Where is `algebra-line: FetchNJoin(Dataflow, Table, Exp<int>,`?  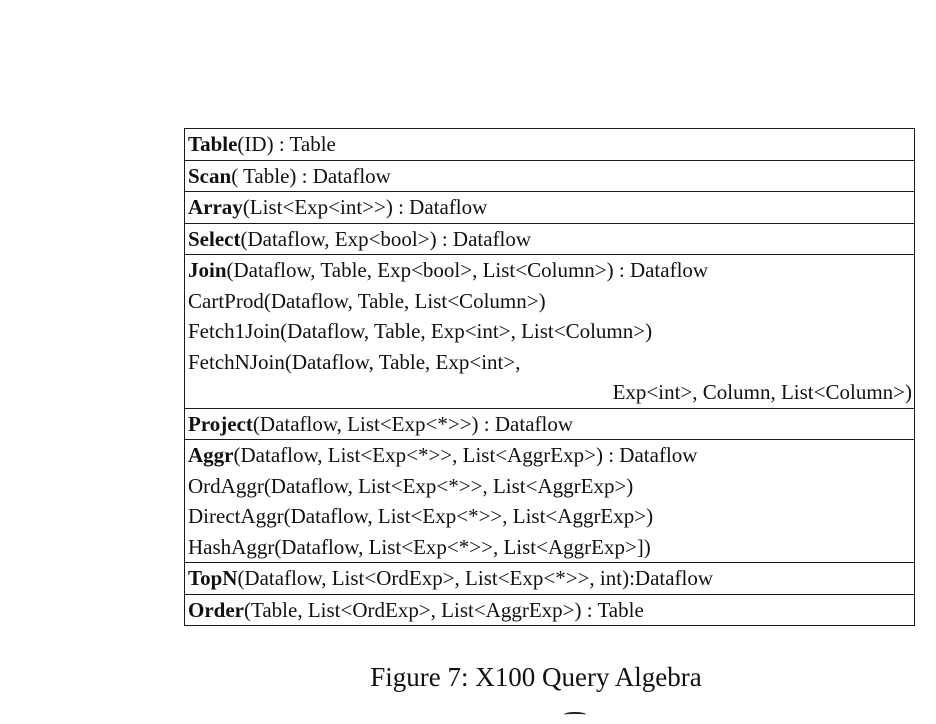 algebra-line: FetchNJoin(Dataflow, Table, Exp<int>, is located at coordinates (551, 362).